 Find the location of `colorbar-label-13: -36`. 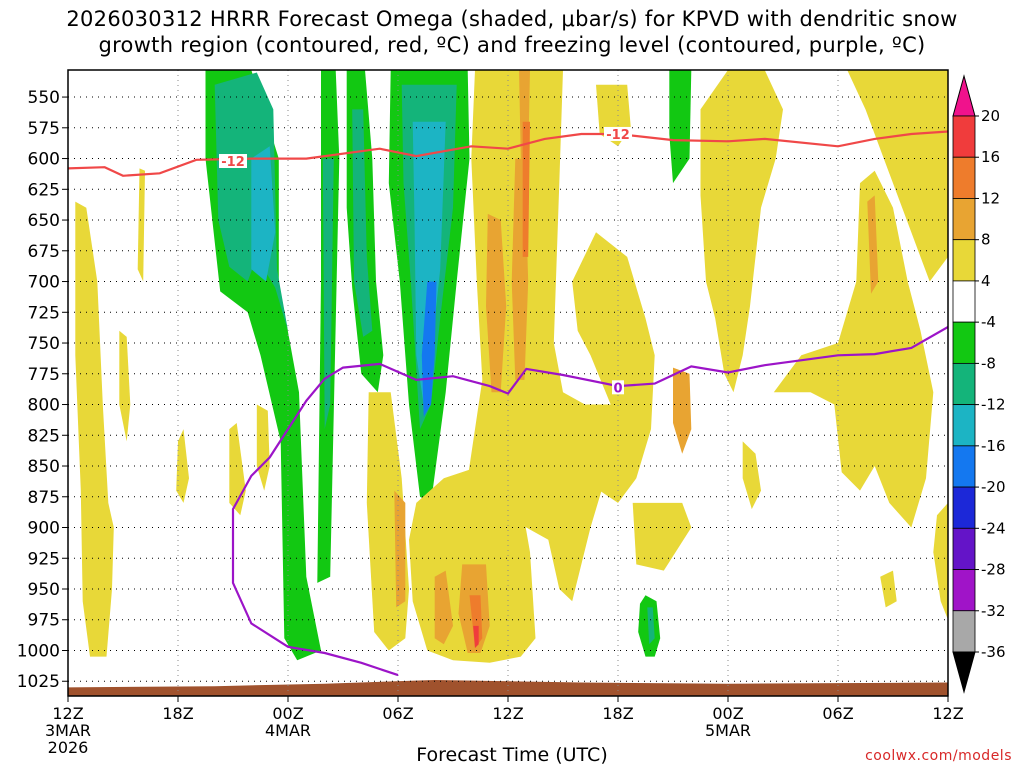

colorbar-label-13: -36 is located at coordinates (993, 652).